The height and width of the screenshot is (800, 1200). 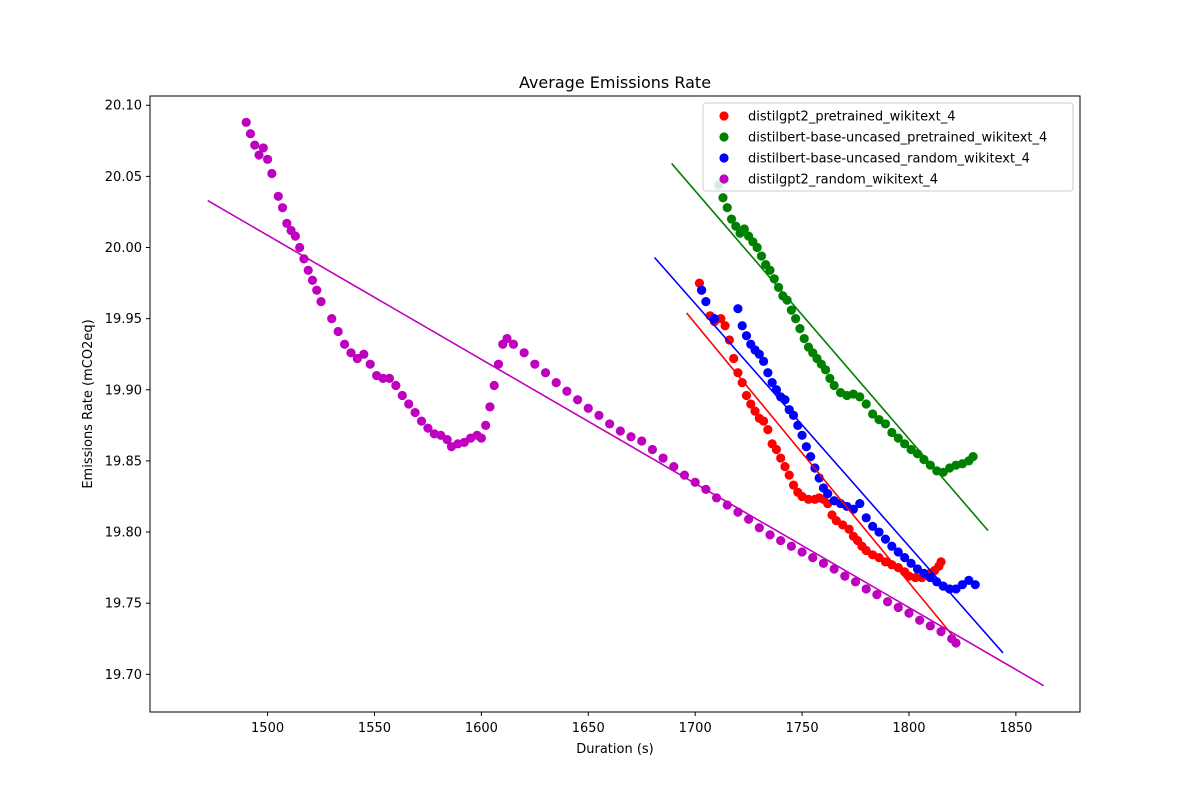 What do you see at coordinates (724, 179) in the screenshot?
I see `legend-marker` at bounding box center [724, 179].